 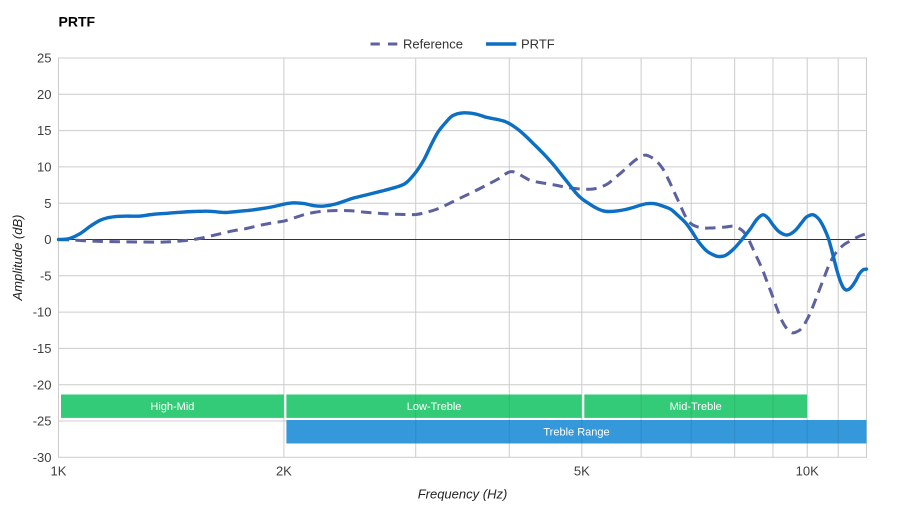 What do you see at coordinates (582, 471) in the screenshot?
I see `svg-text: 5K` at bounding box center [582, 471].